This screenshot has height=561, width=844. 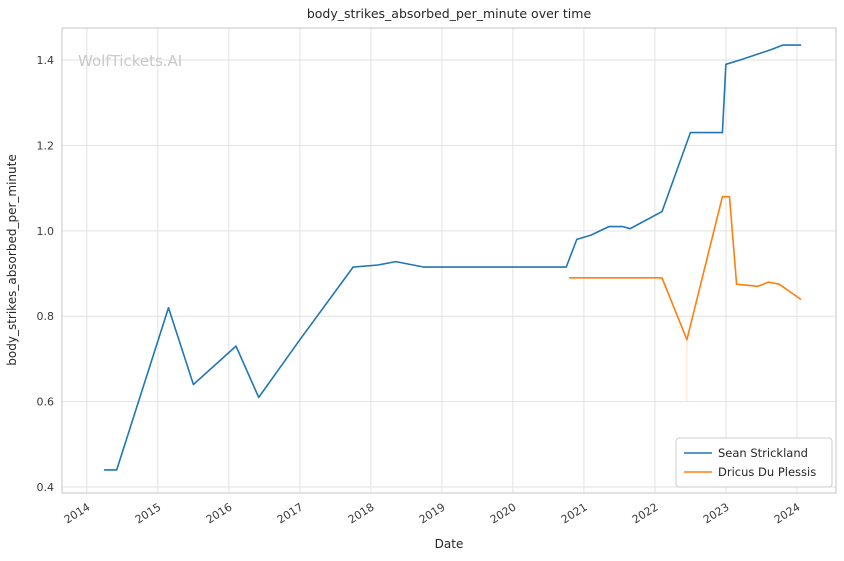 I want to click on svg-text: 1.0, so click(x=46, y=231).